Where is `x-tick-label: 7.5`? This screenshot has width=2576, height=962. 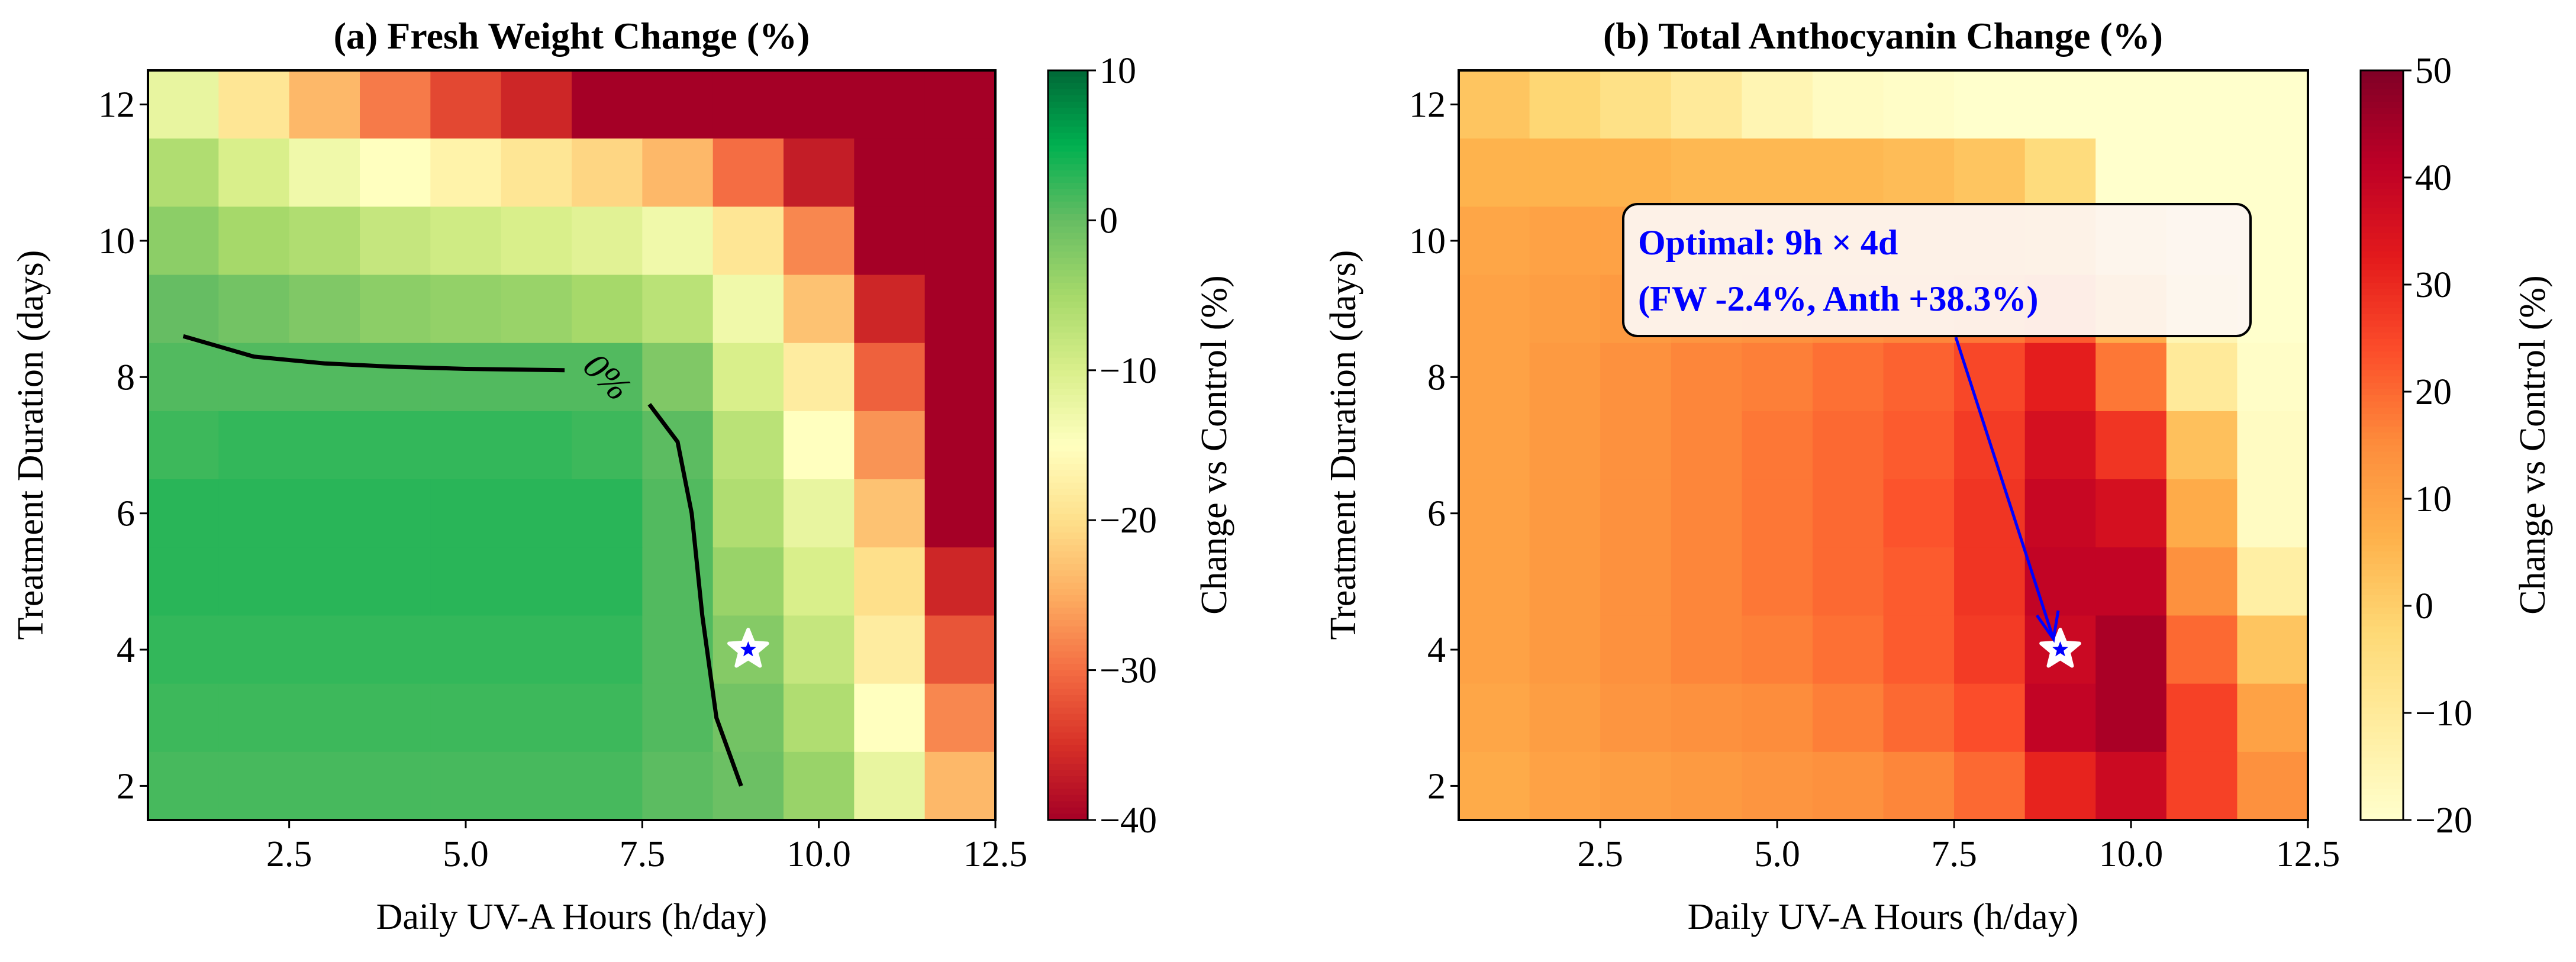 x-tick-label: 7.5 is located at coordinates (1954, 854).